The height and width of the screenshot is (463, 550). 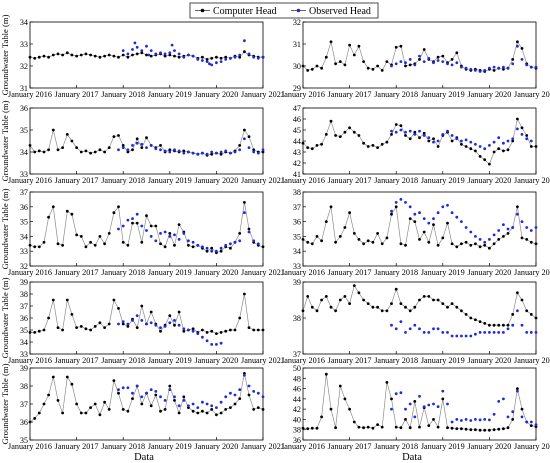 What do you see at coordinates (297, 399) in the screenshot?
I see `y-tick-label: 44` at bounding box center [297, 399].